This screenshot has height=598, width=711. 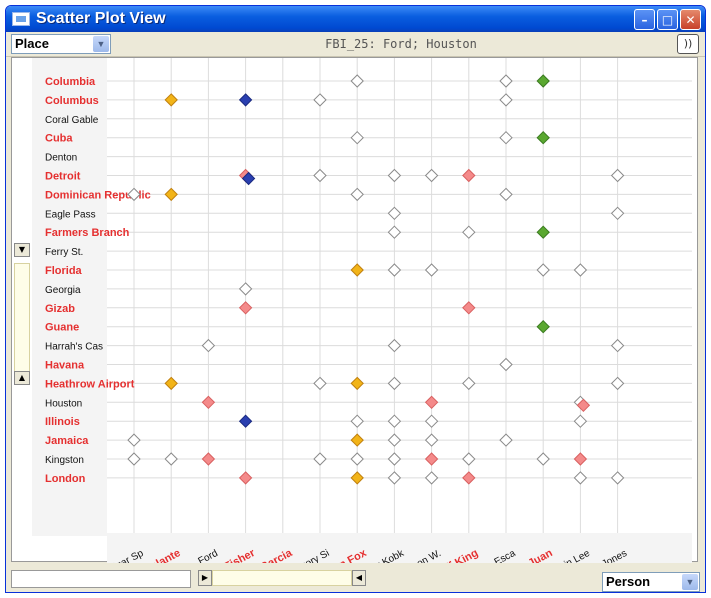 What do you see at coordinates (62, 422) in the screenshot?
I see `y-axis-label: Illinois` at bounding box center [62, 422].